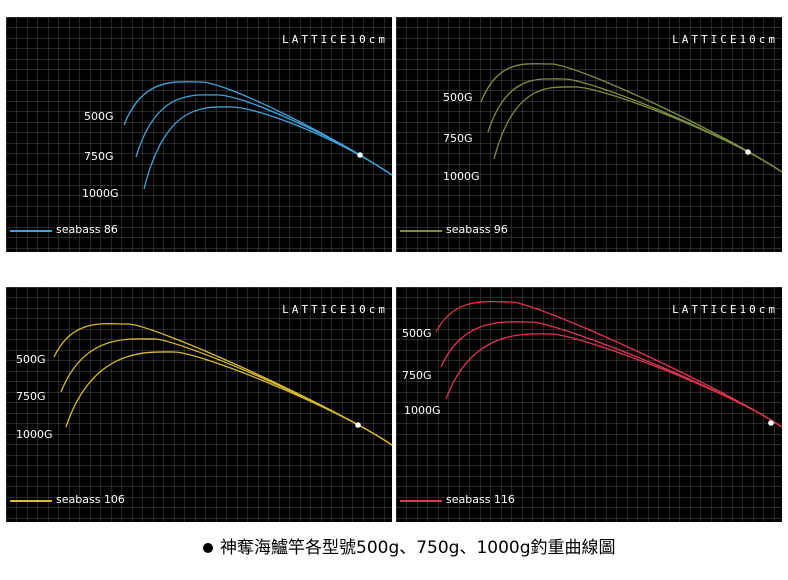 This screenshot has width=788, height=580. What do you see at coordinates (90, 499) in the screenshot?
I see `legend-label: seabass 106` at bounding box center [90, 499].